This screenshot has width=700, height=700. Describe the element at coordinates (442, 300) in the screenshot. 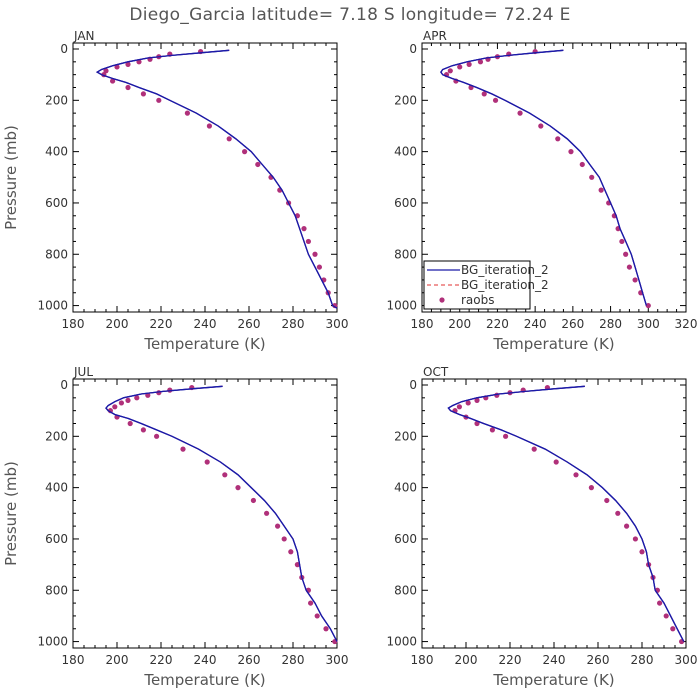

I see `legend-marker-dot` at that location.